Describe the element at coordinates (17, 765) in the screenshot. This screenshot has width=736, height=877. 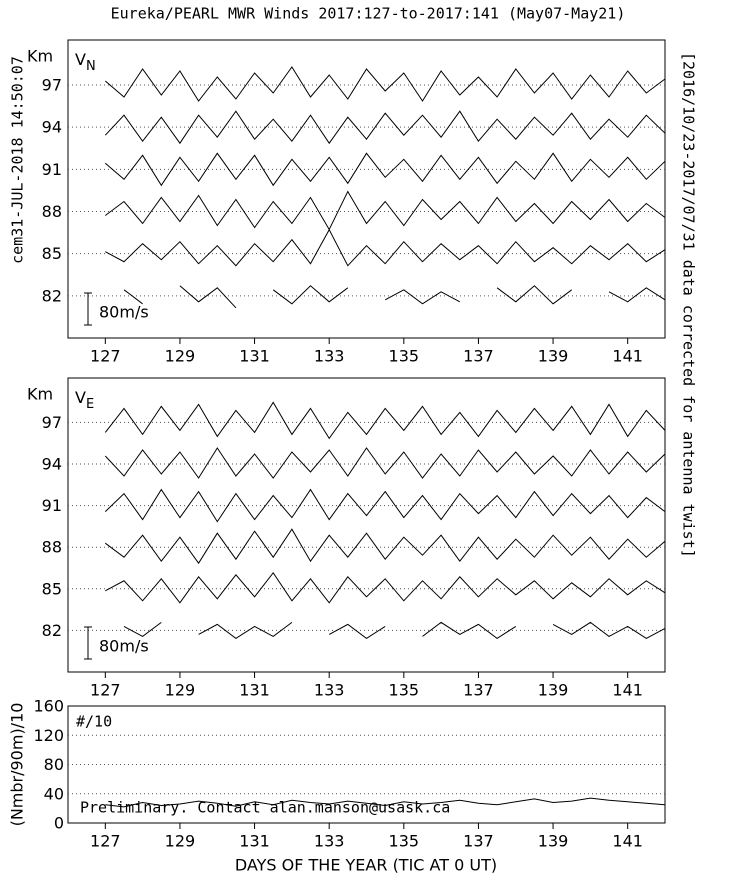
I see `y-axis-label: (Nmbr/90m)/10` at that location.